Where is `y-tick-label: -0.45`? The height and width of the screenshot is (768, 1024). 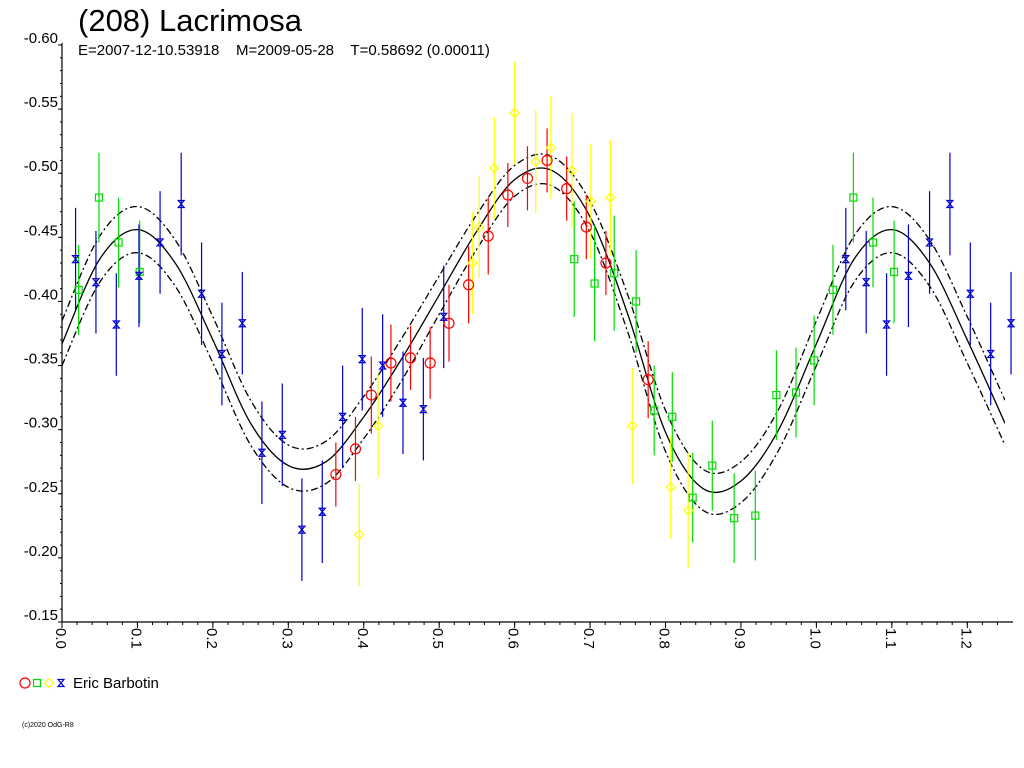
y-tick-label: -0.45 is located at coordinates (41, 230).